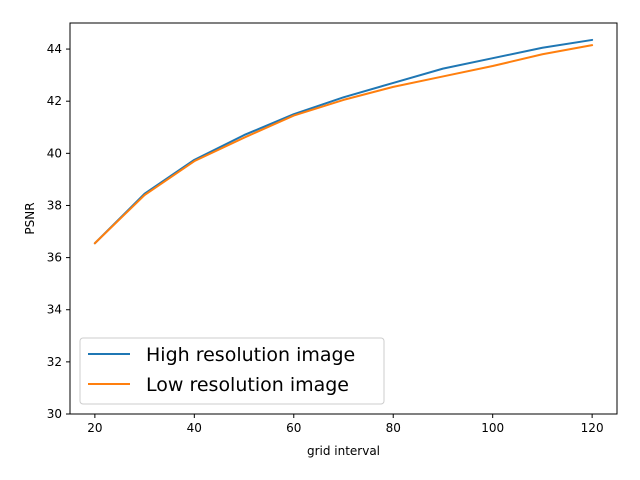  What do you see at coordinates (343, 451) in the screenshot?
I see `x-axis-label: grid interval` at bounding box center [343, 451].